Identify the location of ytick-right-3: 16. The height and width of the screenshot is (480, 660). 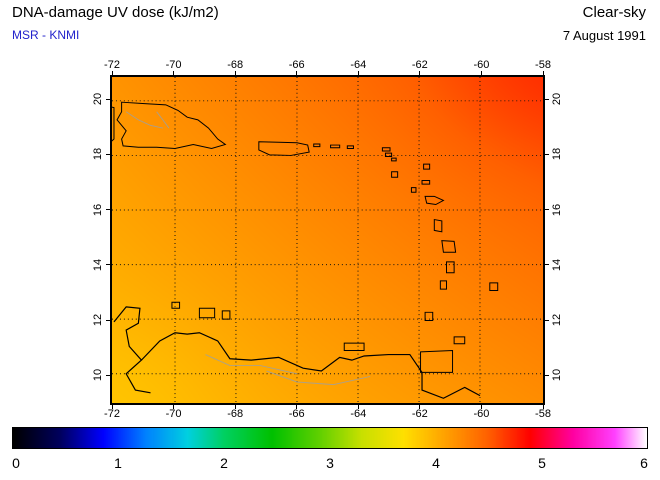
(557, 209).